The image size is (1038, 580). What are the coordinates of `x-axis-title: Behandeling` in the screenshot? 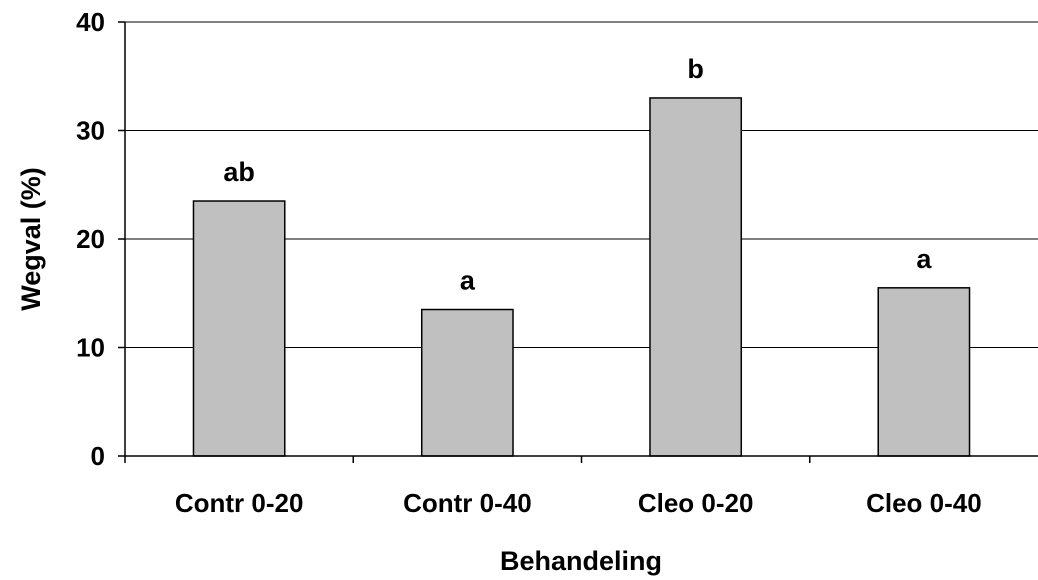 It's located at (581, 561).